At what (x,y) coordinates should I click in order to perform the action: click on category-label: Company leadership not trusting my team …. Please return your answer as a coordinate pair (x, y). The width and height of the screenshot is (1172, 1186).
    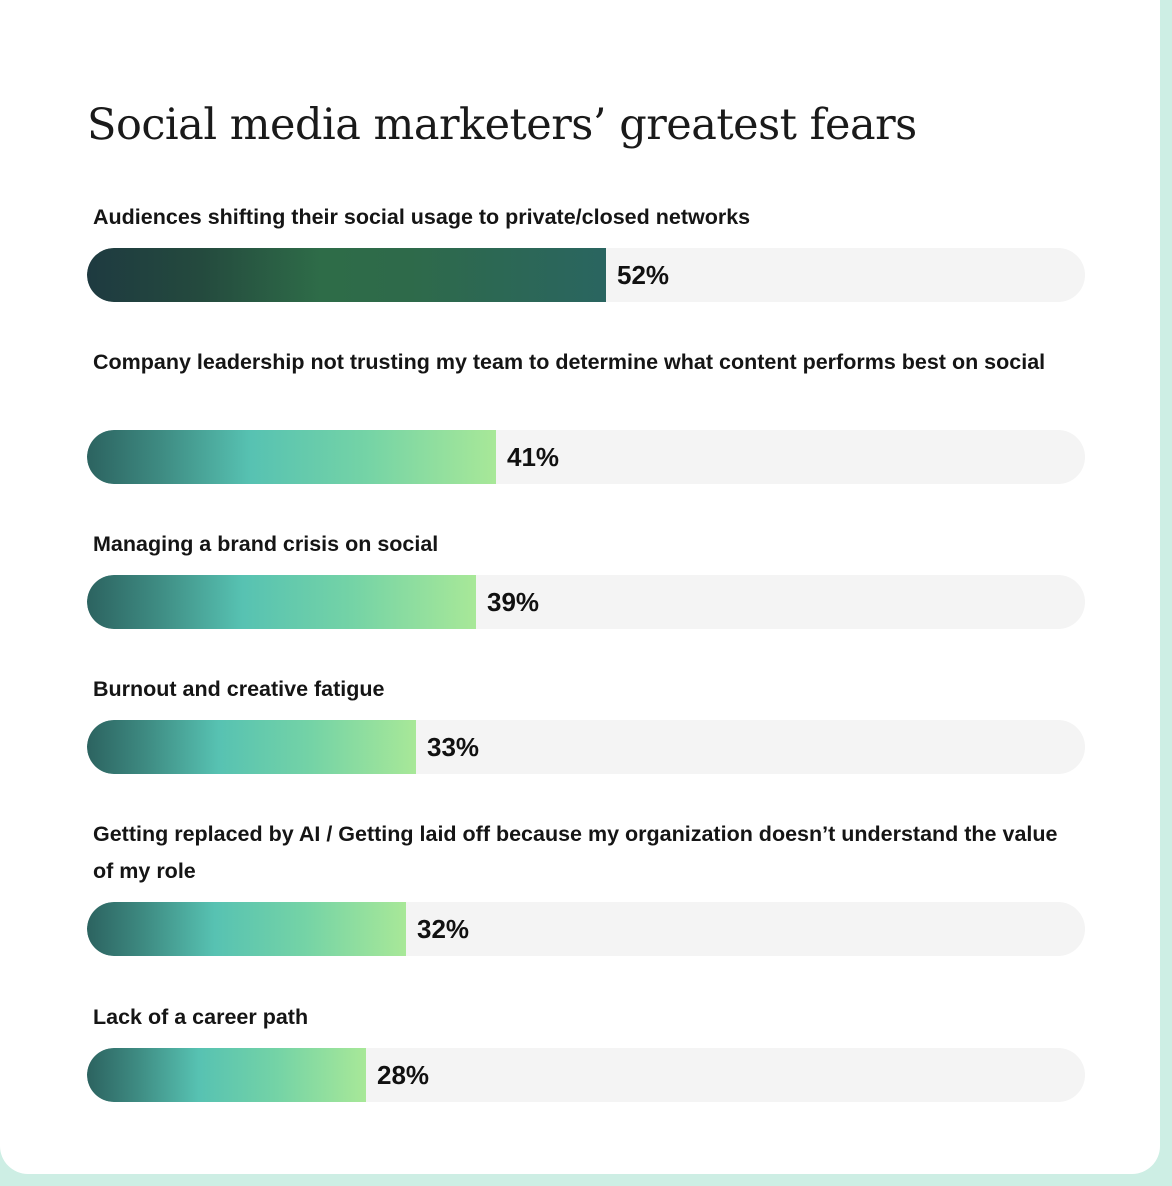
    Looking at the image, I should click on (569, 362).